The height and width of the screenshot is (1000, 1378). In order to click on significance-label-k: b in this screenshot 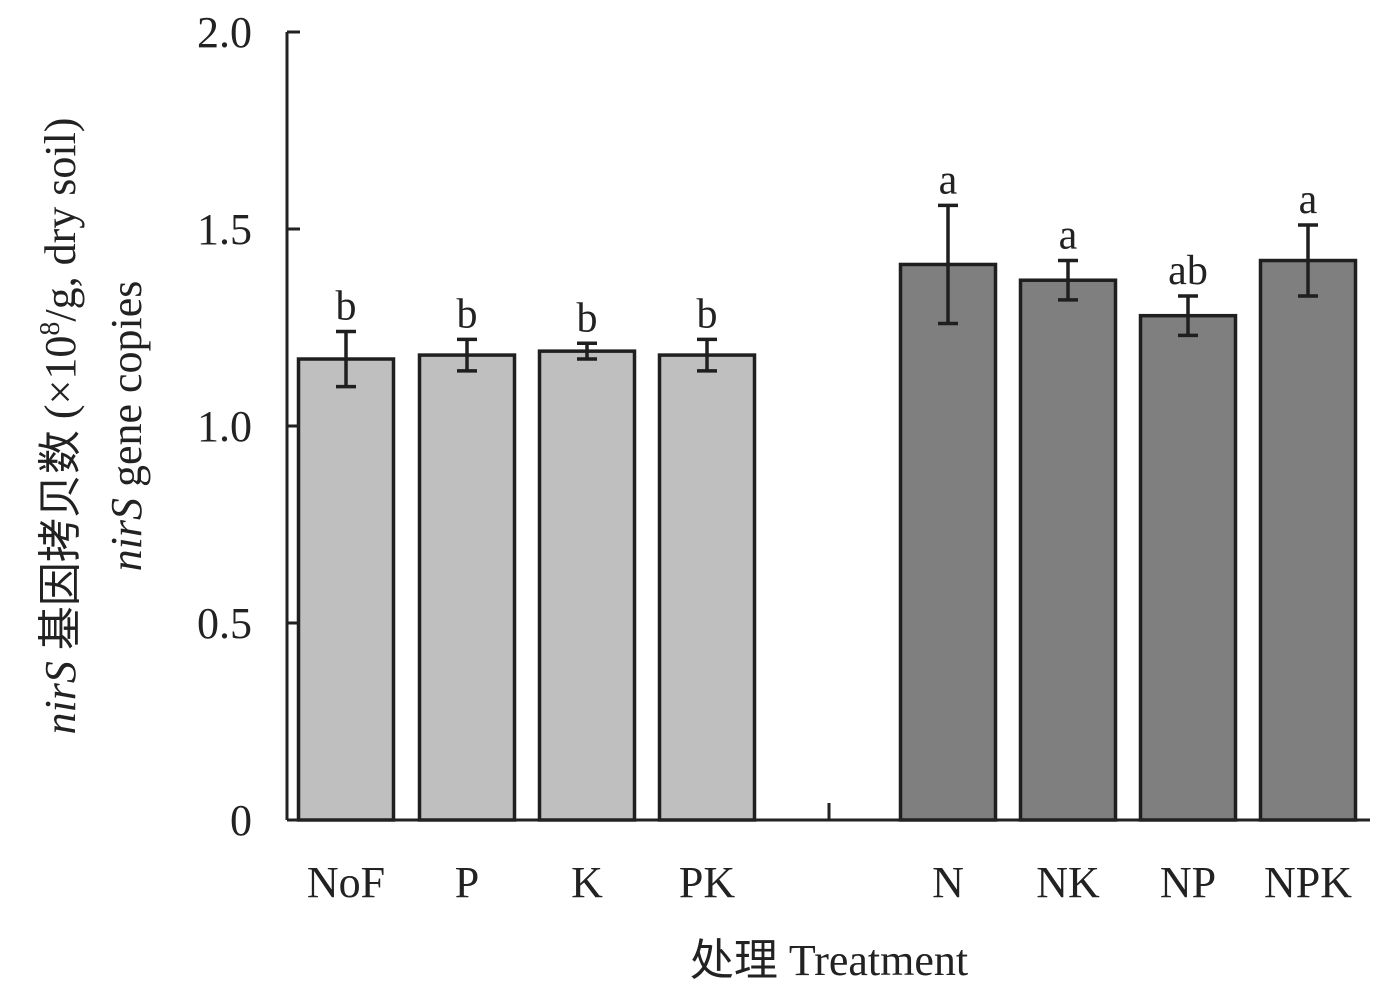, I will do `click(587, 318)`.